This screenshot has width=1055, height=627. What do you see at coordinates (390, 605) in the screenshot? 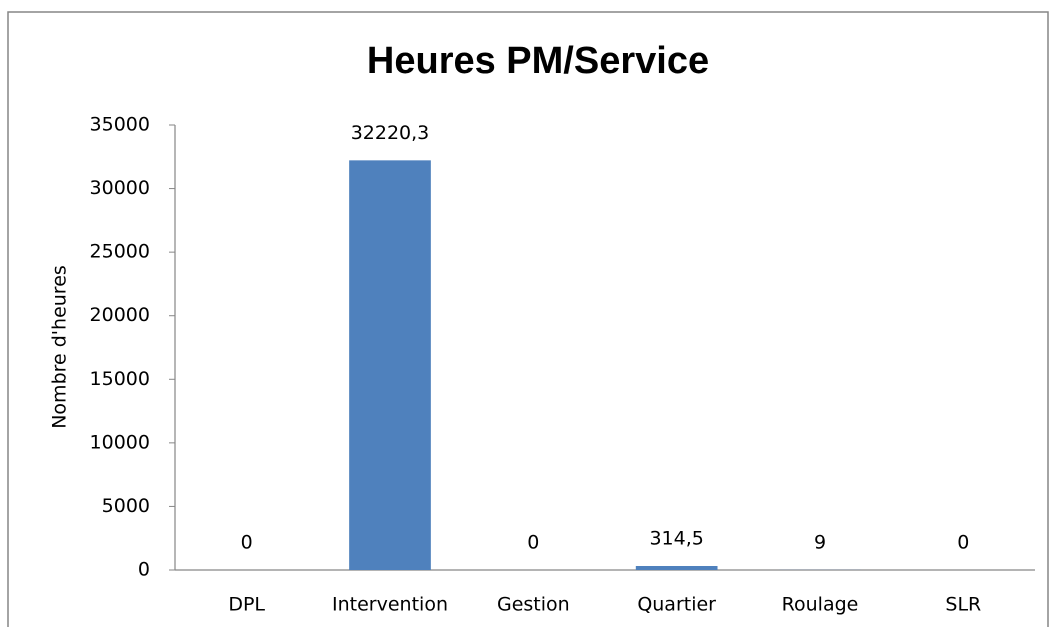
I see `x-tick-label: Intervention` at bounding box center [390, 605].